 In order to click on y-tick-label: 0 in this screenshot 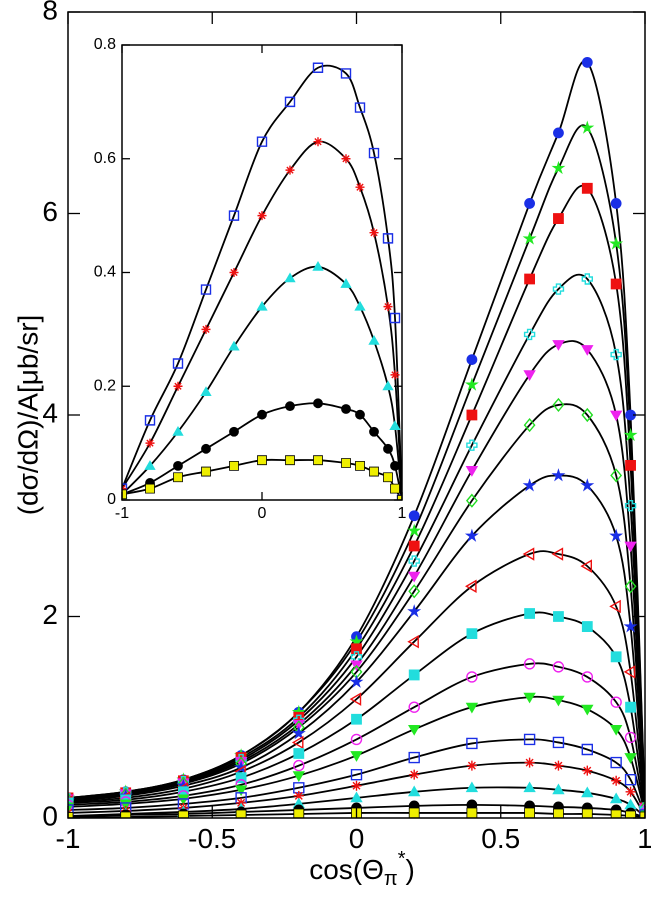, I will do `click(50, 815)`.